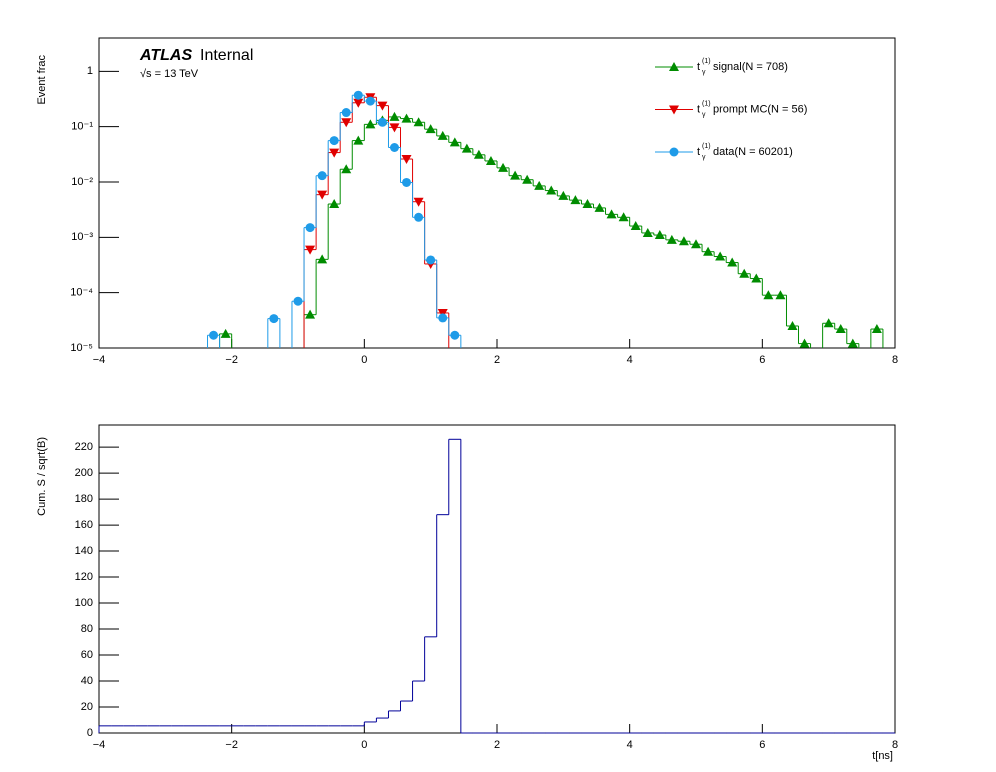 The height and width of the screenshot is (772, 996). What do you see at coordinates (90, 733) in the screenshot?
I see `y-tick-label: 0` at bounding box center [90, 733].